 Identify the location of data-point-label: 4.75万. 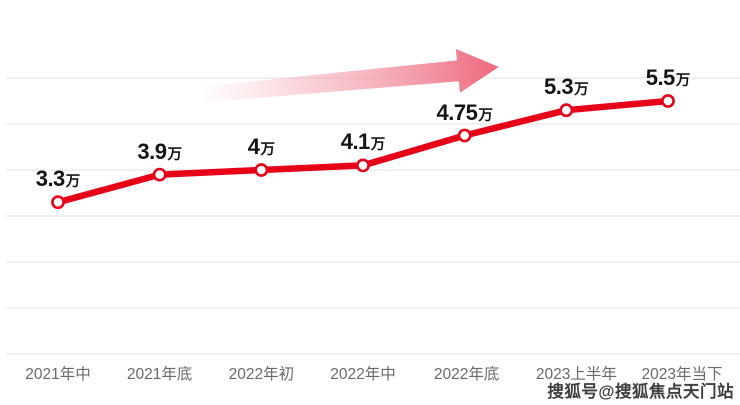
(464, 112).